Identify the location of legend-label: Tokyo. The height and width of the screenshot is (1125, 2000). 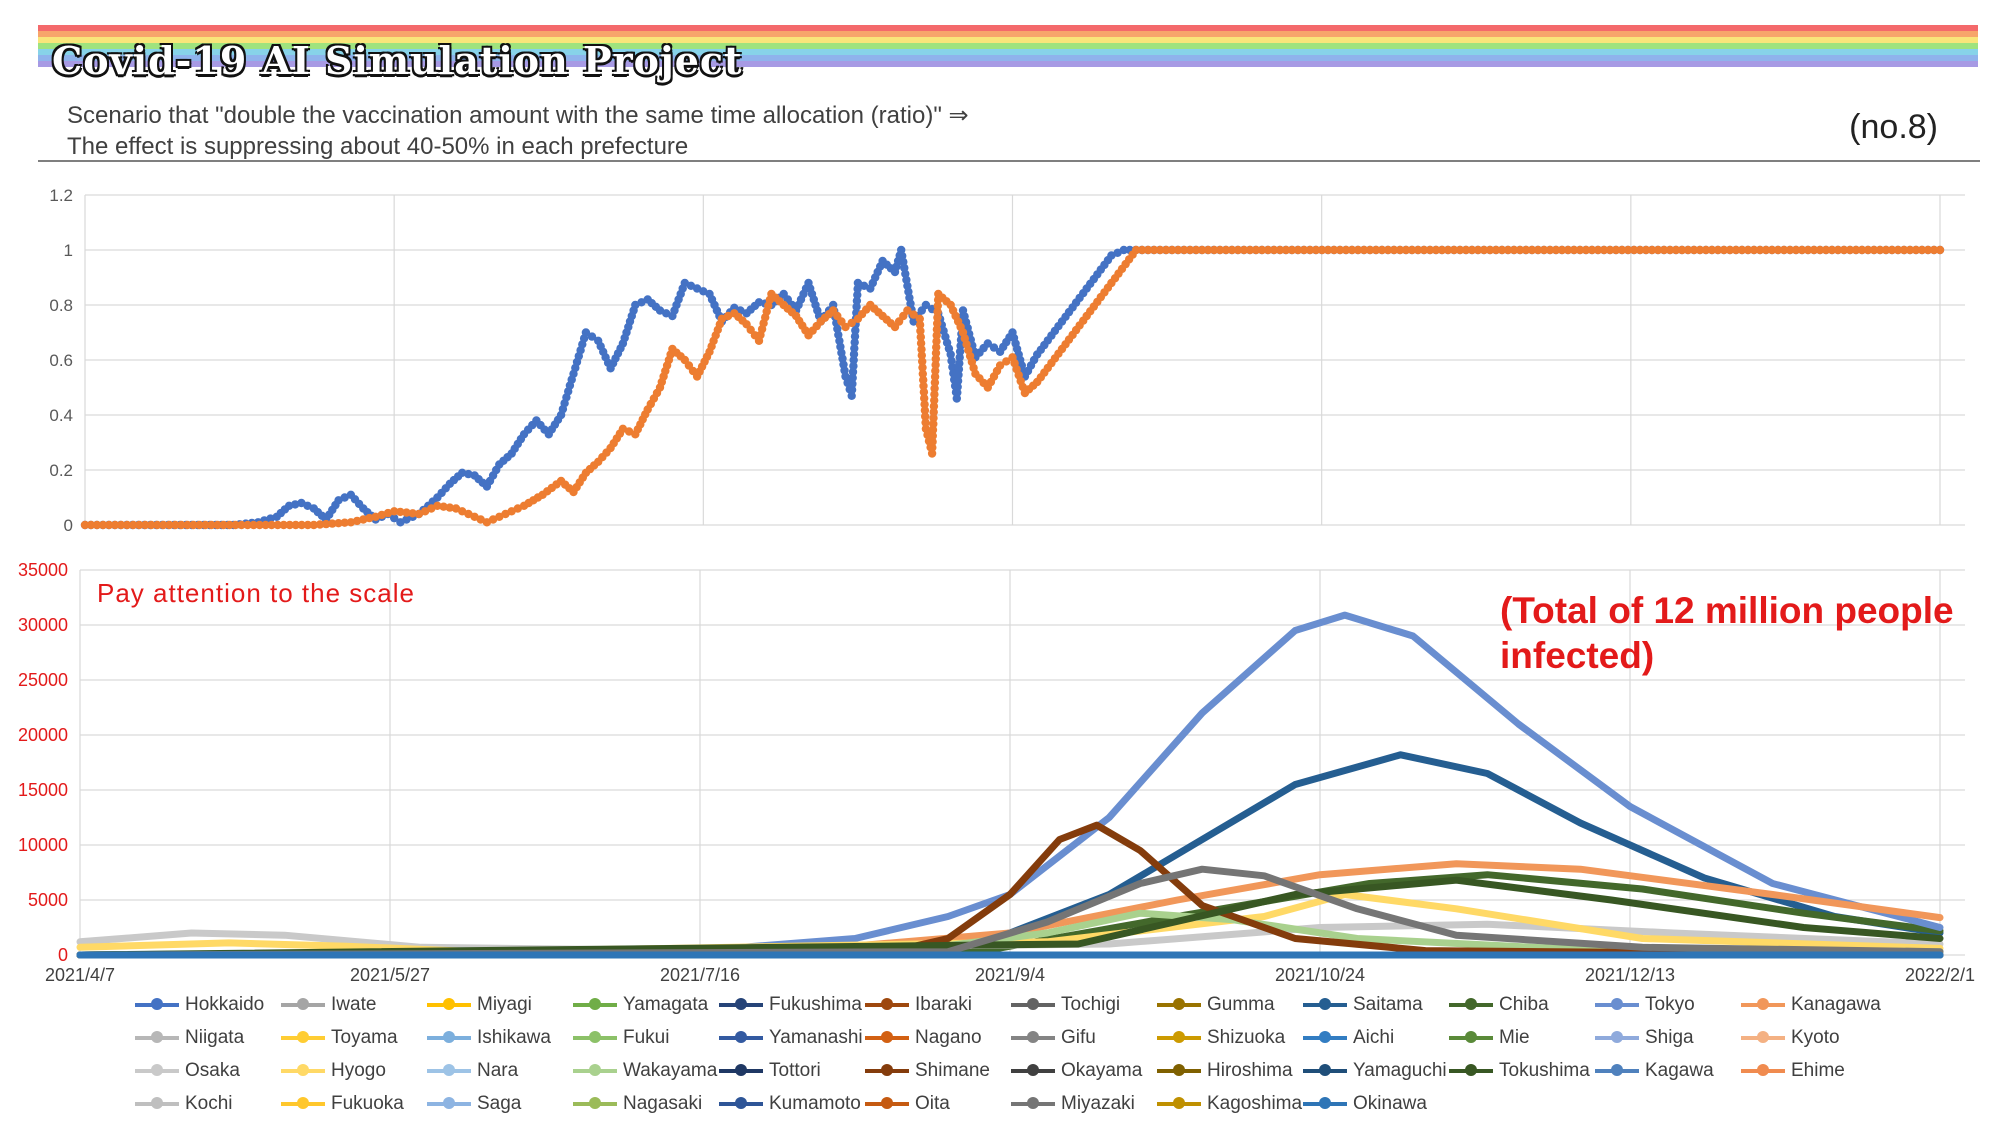
(1670, 1004).